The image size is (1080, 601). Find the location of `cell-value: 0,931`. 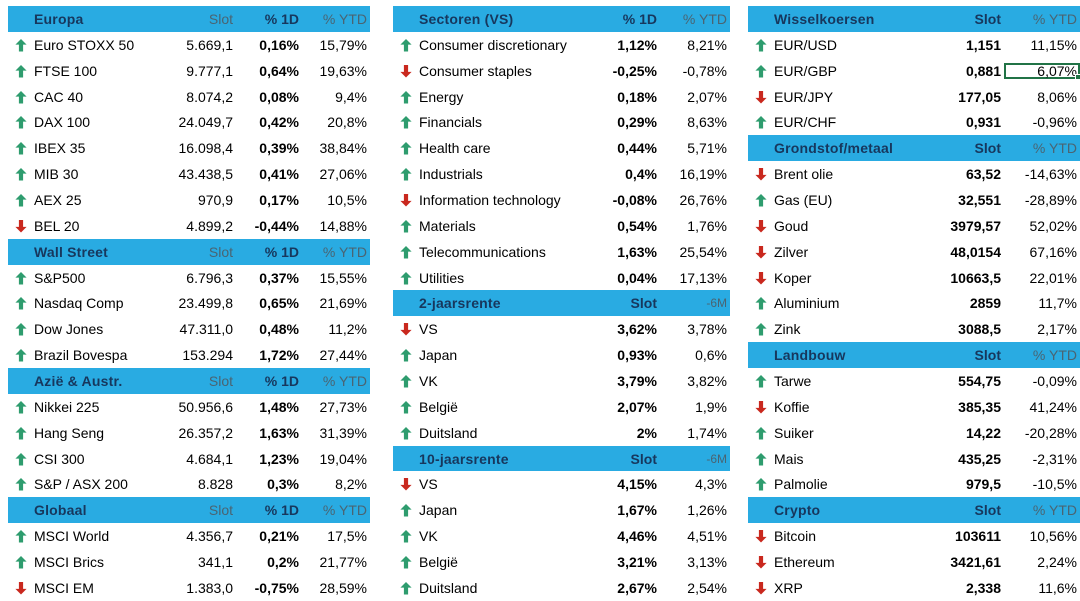

cell-value: 0,931 is located at coordinates (983, 122).